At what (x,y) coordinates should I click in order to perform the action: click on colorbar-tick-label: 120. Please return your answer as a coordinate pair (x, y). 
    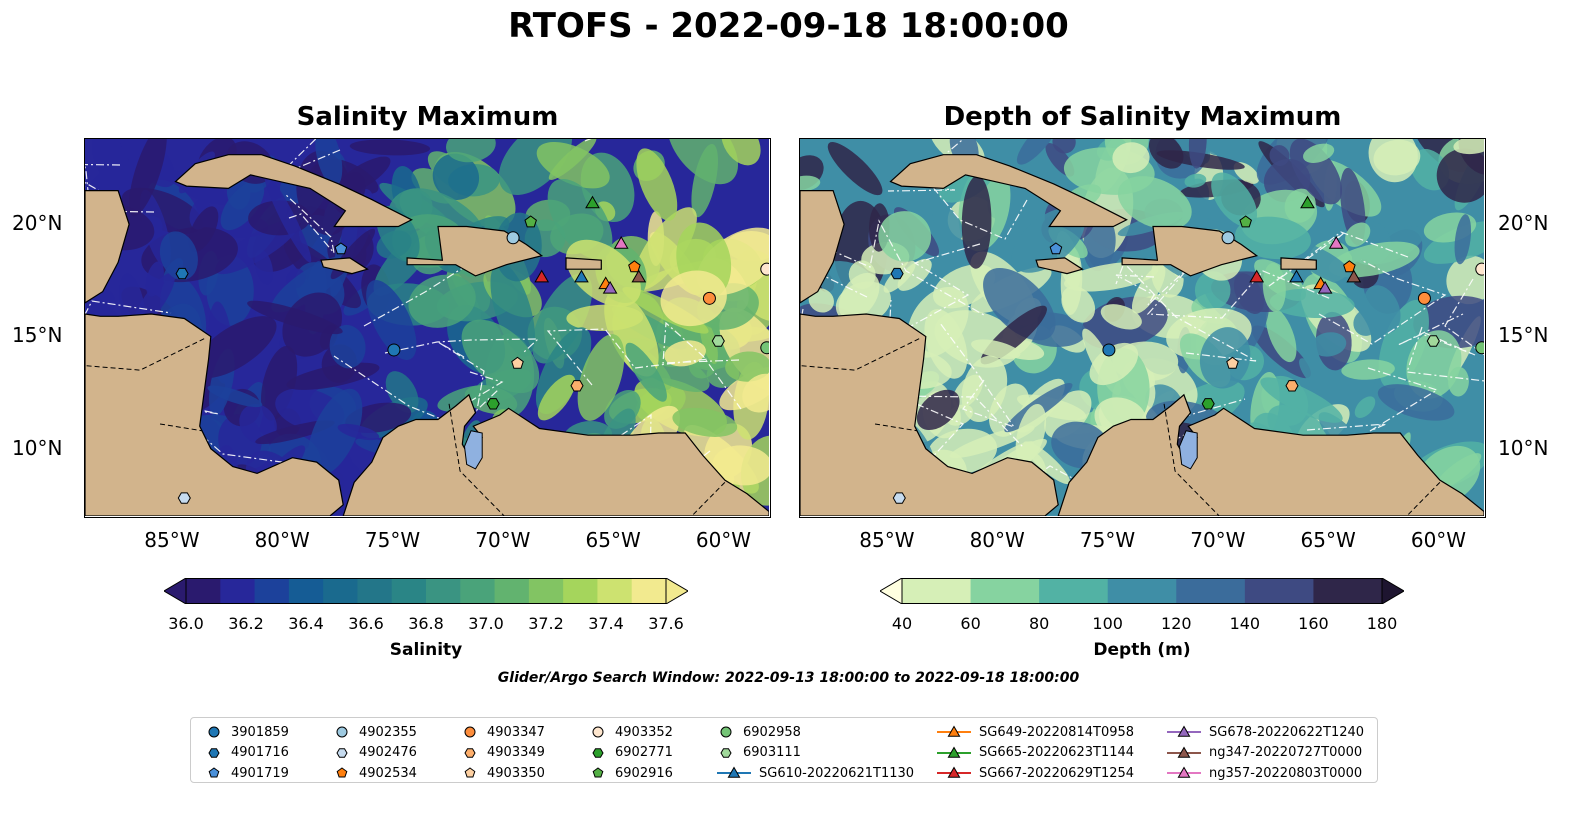
    Looking at the image, I should click on (1176, 623).